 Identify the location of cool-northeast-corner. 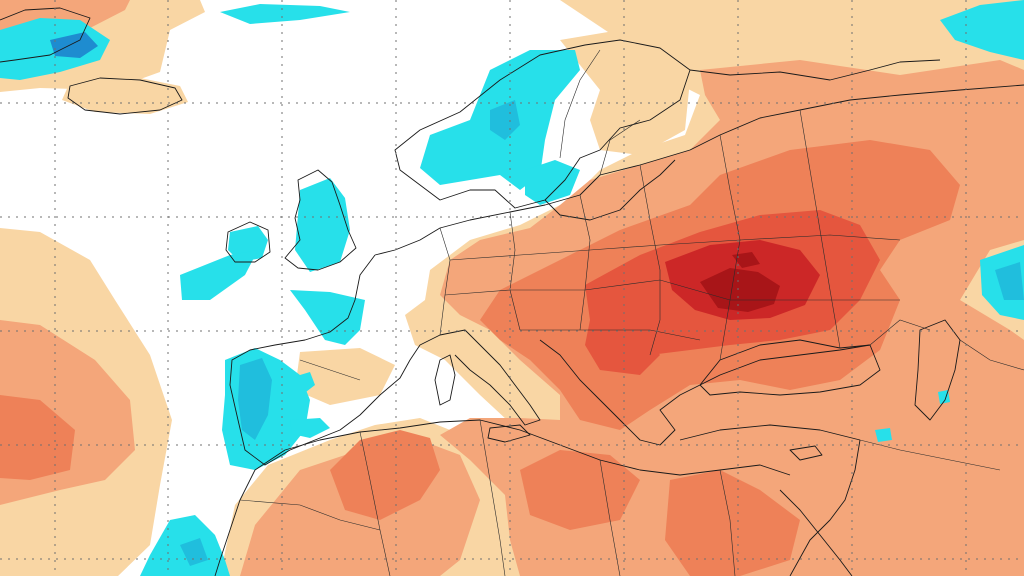
(982, 30).